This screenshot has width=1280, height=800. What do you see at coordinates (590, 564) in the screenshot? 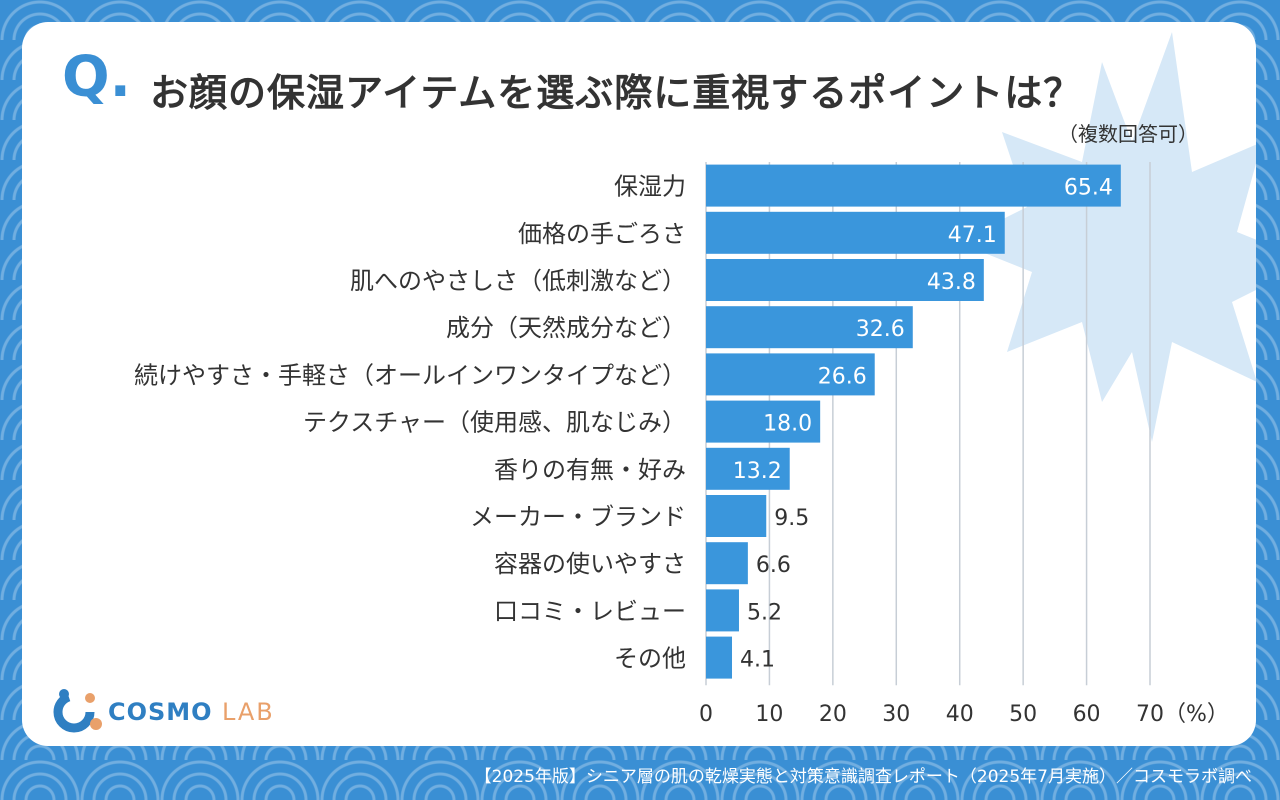
I see `category-label: 容器の使いやすさ` at bounding box center [590, 564].